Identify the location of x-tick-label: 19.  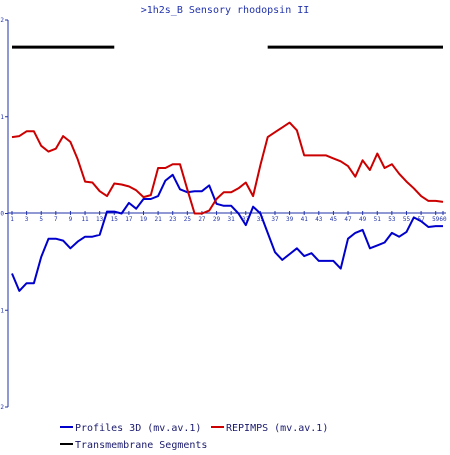
(144, 219).